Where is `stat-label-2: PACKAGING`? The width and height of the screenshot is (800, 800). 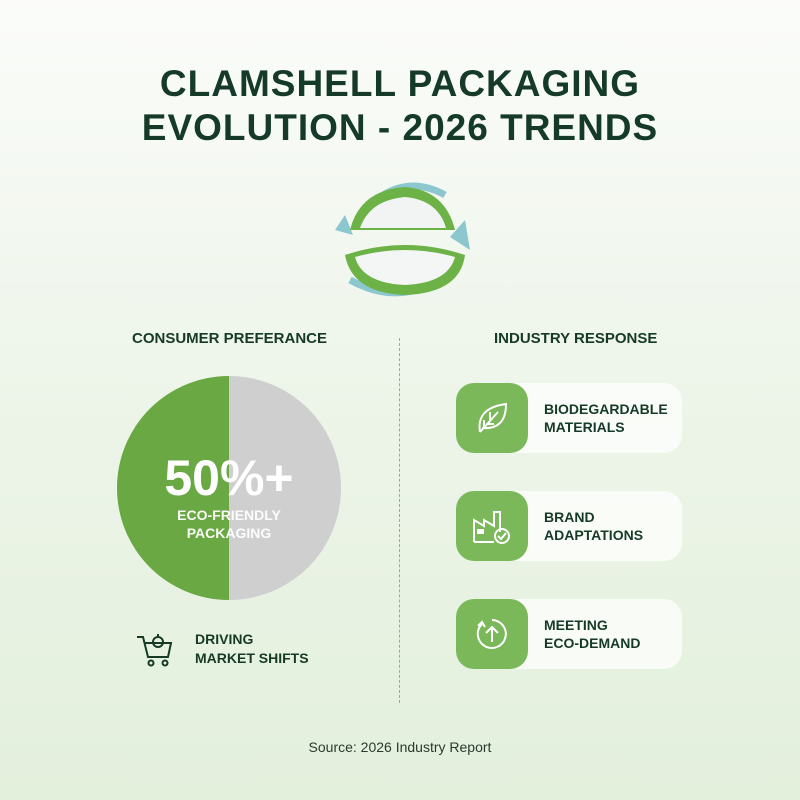 stat-label-2: PACKAGING is located at coordinates (229, 533).